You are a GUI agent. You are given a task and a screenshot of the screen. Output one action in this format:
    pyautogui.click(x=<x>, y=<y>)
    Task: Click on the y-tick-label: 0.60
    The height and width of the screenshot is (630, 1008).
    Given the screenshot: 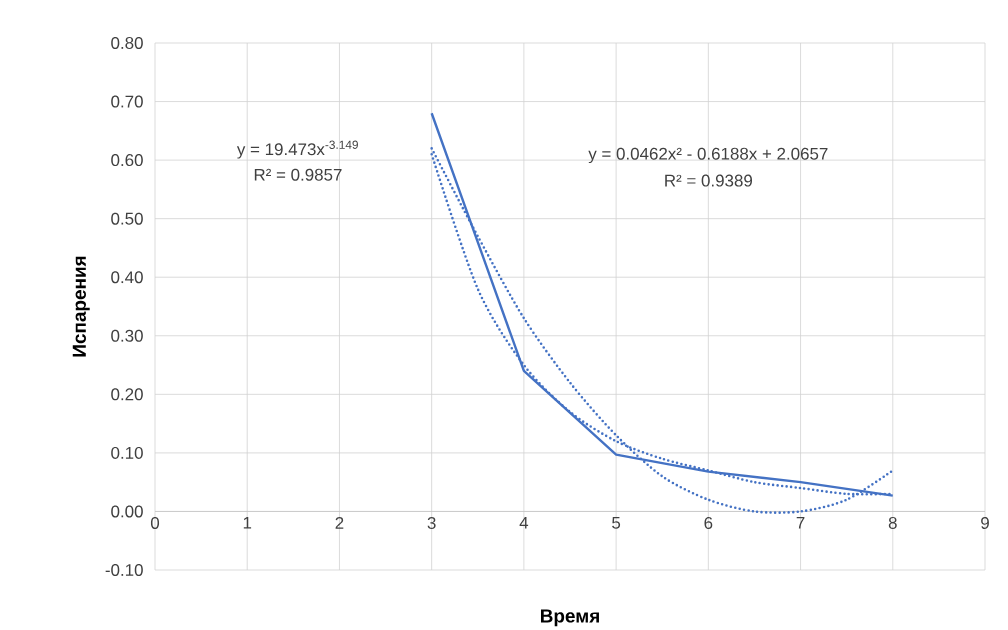 What is the action you would take?
    pyautogui.click(x=127, y=160)
    